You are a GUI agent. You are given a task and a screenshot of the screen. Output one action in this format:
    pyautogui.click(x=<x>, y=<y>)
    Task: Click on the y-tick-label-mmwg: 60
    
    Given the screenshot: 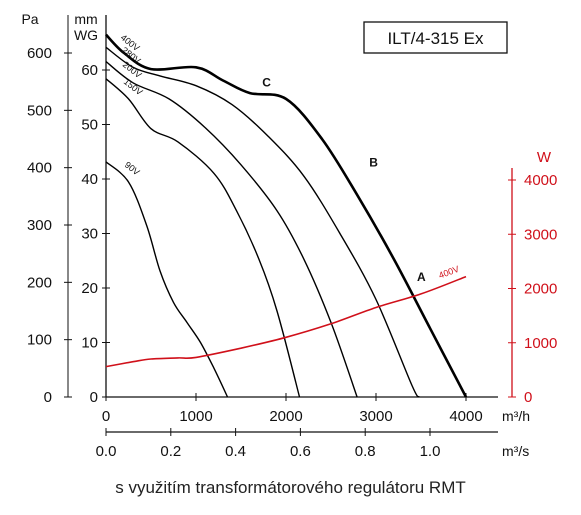 What is the action you would take?
    pyautogui.click(x=89, y=70)
    